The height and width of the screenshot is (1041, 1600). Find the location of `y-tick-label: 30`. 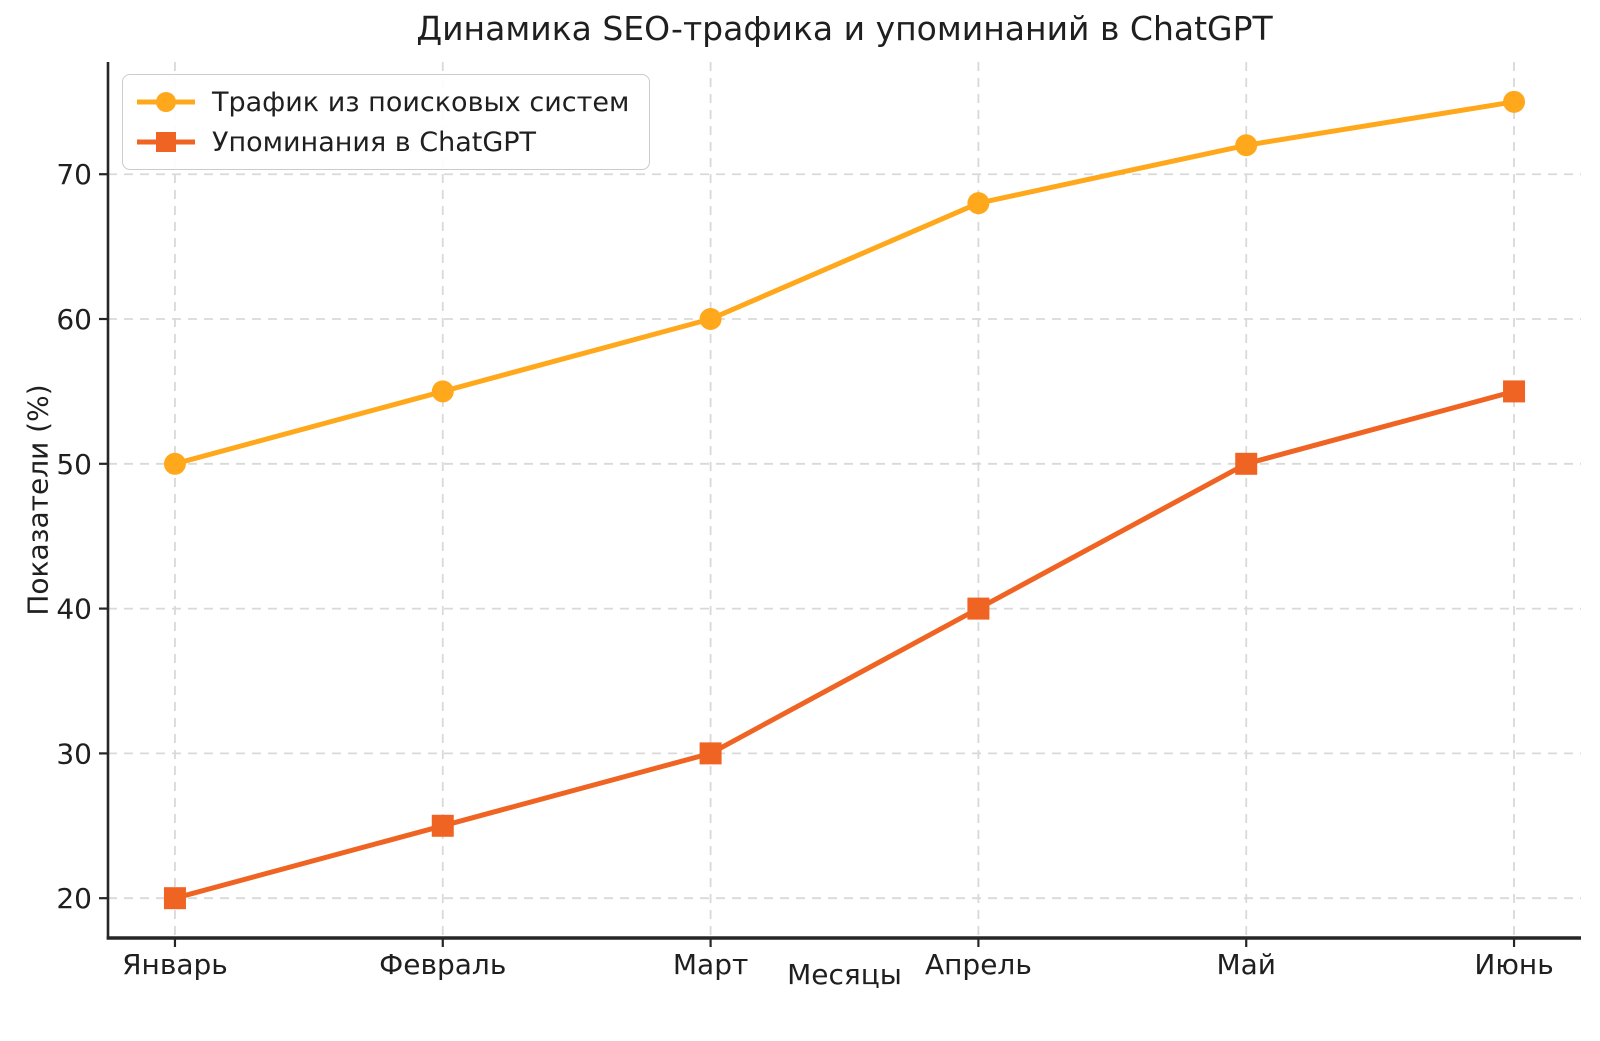

y-tick-label: 30 is located at coordinates (74, 753).